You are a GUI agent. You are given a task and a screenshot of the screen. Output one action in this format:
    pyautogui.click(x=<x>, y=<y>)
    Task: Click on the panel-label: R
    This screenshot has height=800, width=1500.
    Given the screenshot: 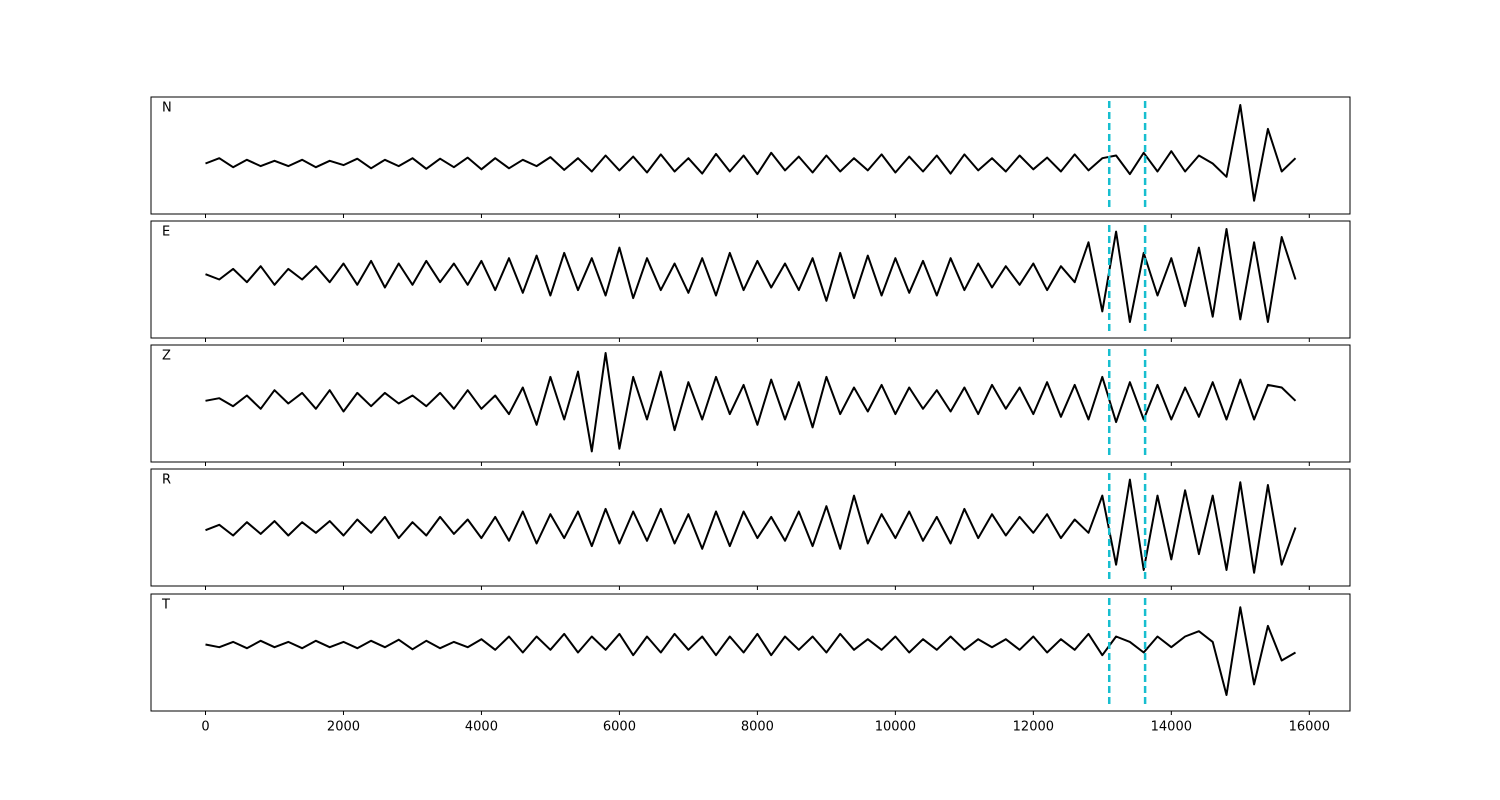 What is the action you would take?
    pyautogui.click(x=166, y=480)
    